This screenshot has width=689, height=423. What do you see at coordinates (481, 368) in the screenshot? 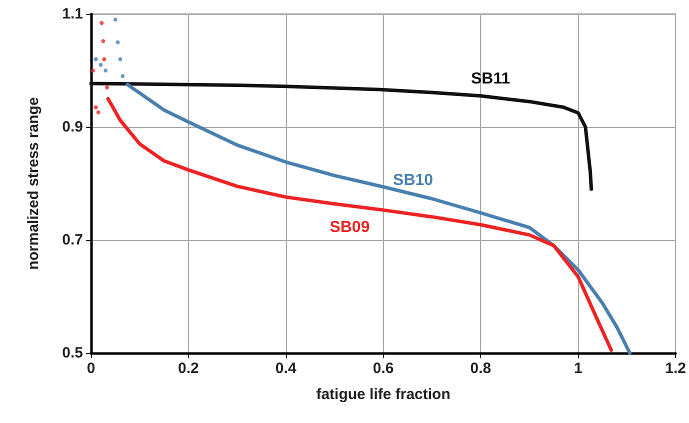
I see `x-tick-label: 0.8` at bounding box center [481, 368].